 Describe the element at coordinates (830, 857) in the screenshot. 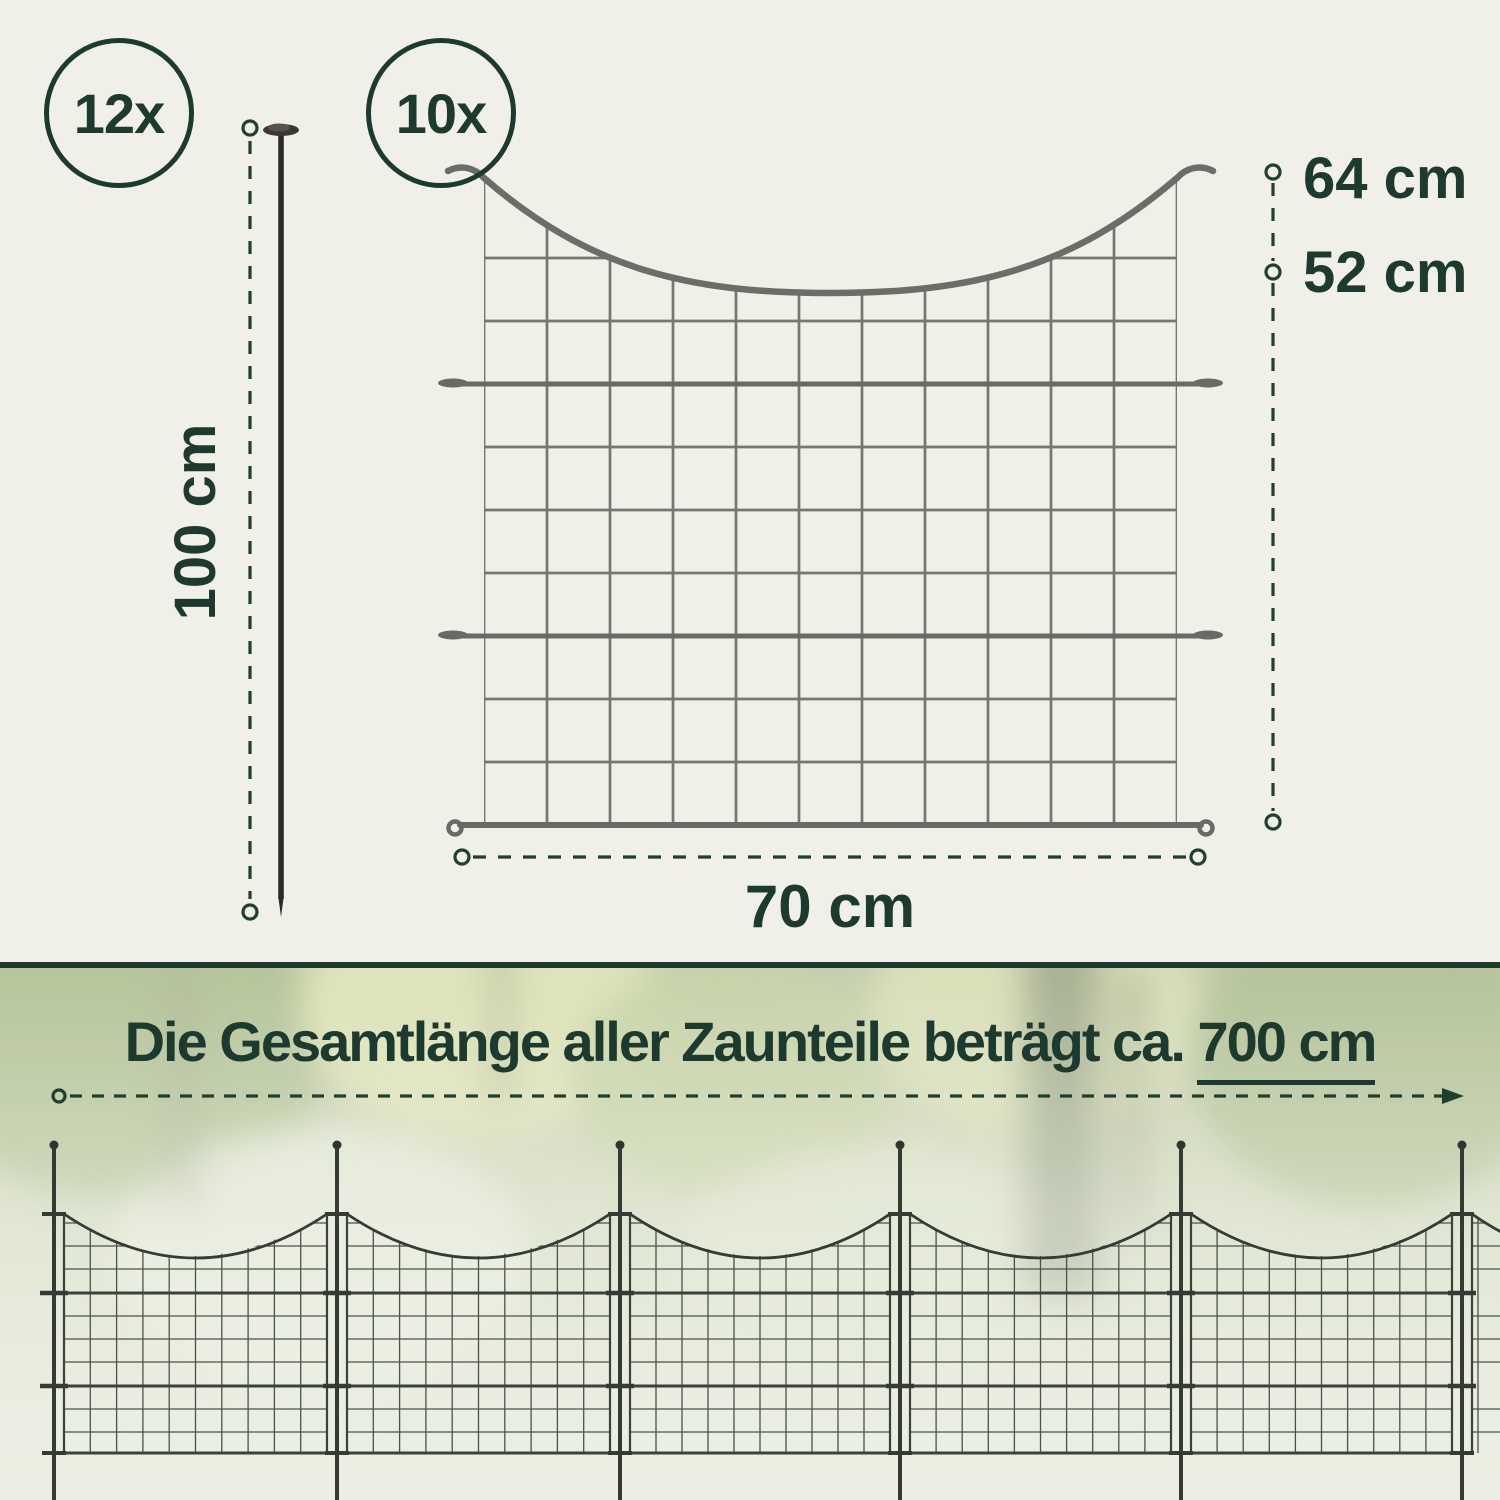

I see `panel-width-measure-line` at that location.